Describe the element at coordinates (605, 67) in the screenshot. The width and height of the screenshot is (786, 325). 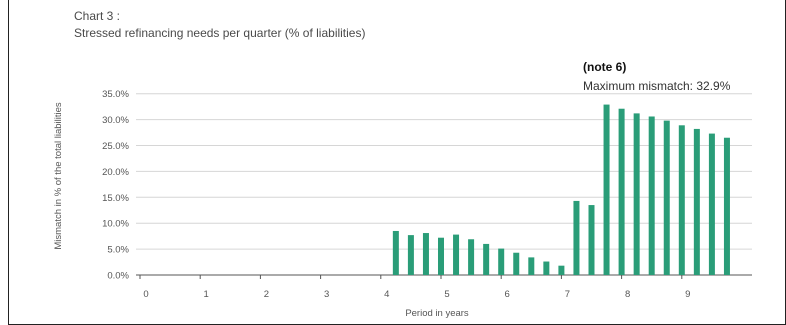
I see `note-title: (note 6)` at that location.